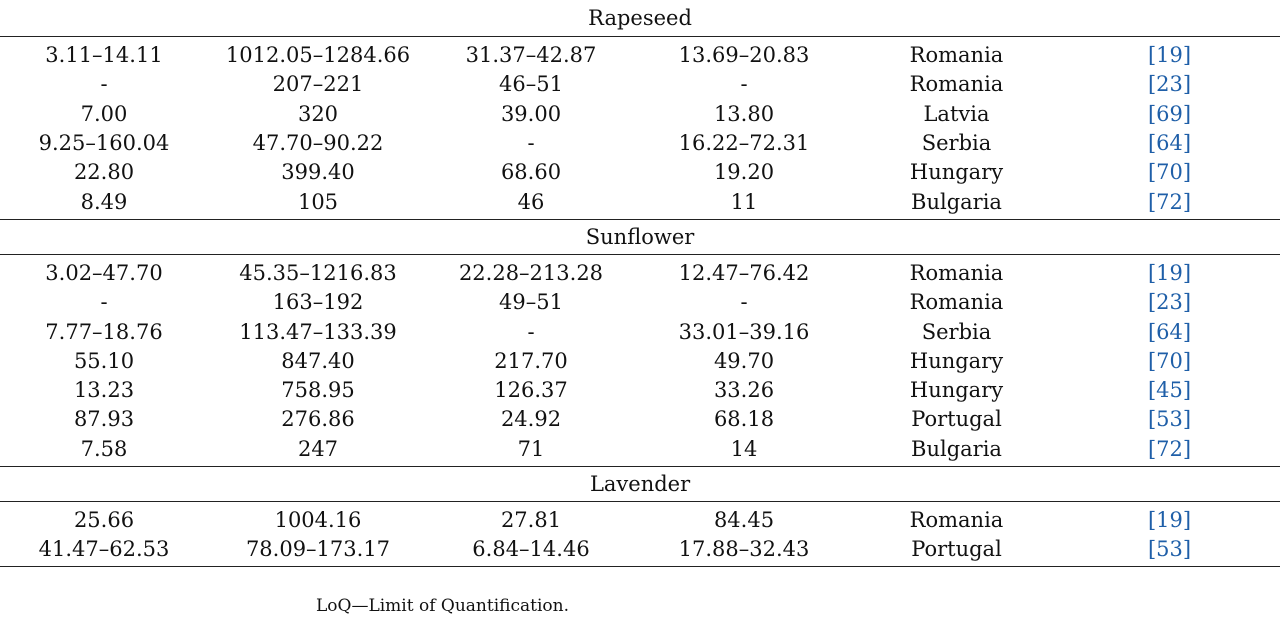  What do you see at coordinates (531, 84) in the screenshot?
I see `value-col-3: 46–51` at bounding box center [531, 84].